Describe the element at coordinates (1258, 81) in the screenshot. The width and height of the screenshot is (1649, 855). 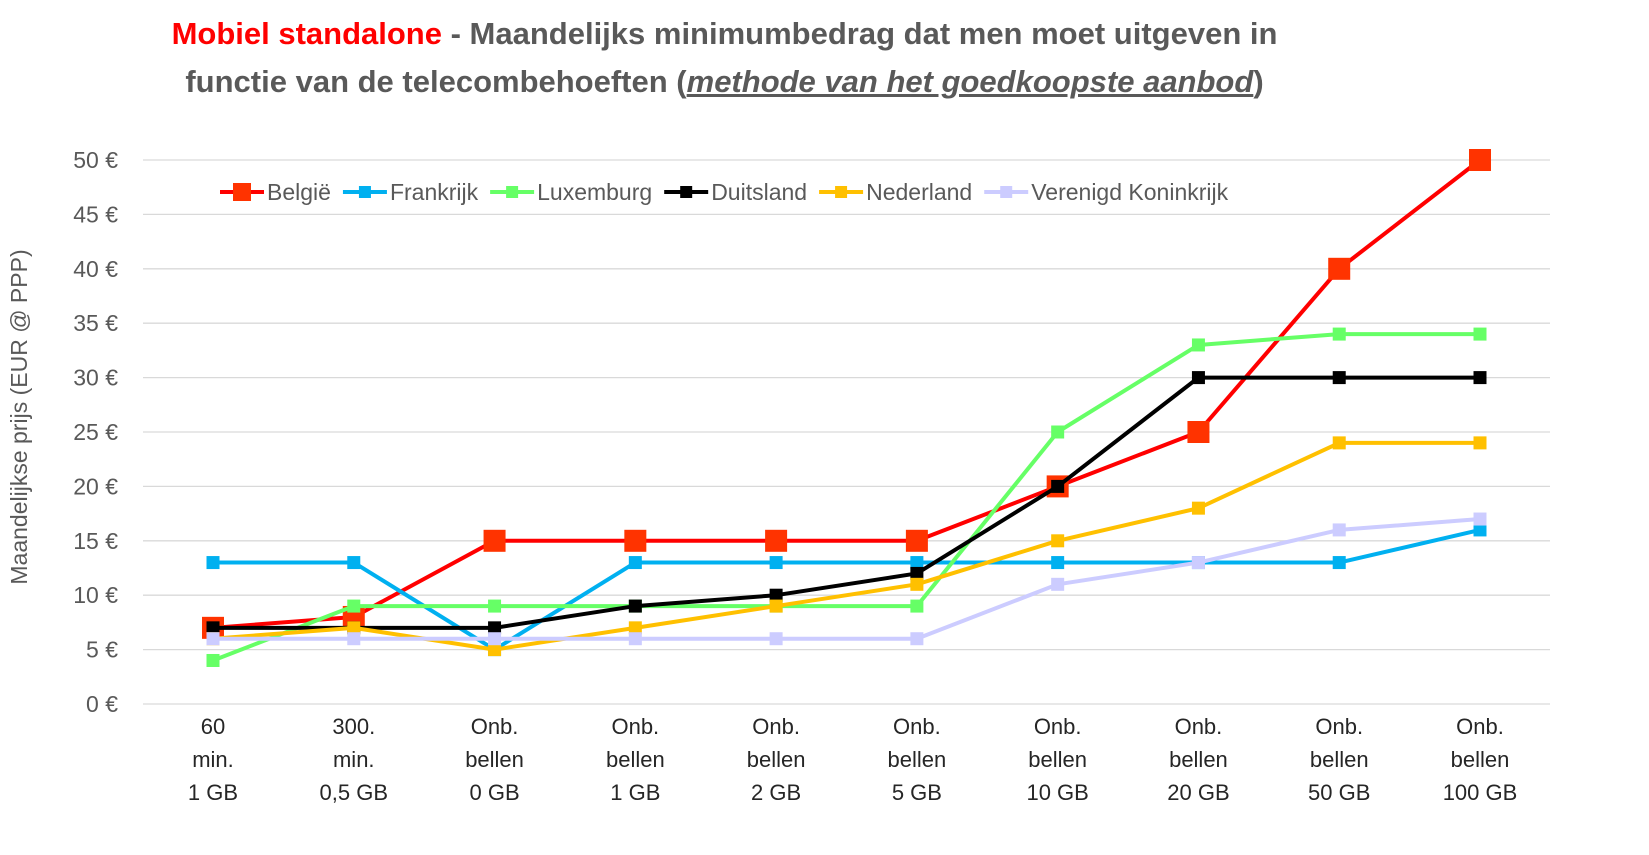
I see `chart-title-line2-end: )` at that location.